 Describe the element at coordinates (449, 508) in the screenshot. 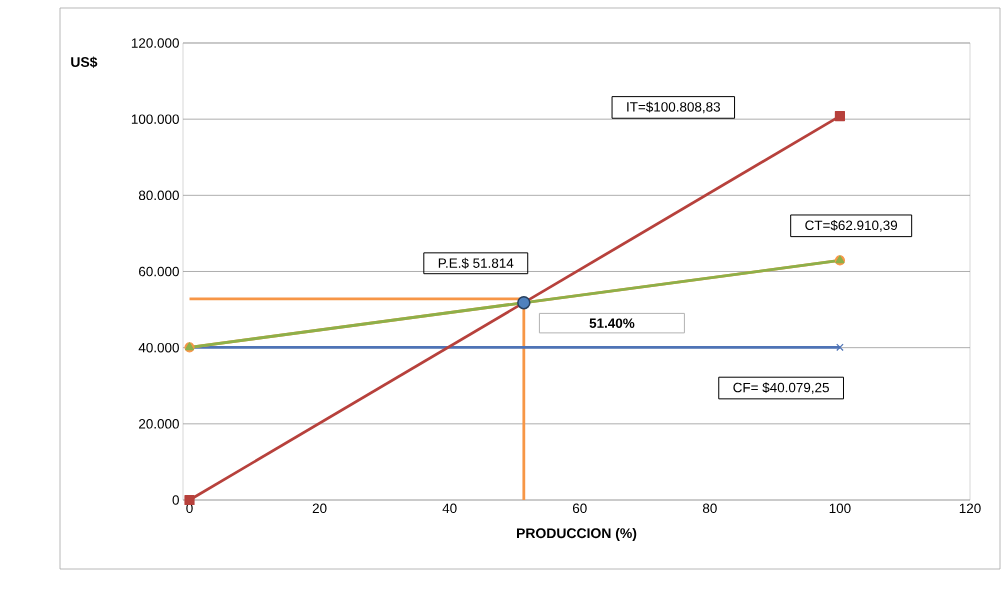

I see `x-tick-label: 40` at that location.